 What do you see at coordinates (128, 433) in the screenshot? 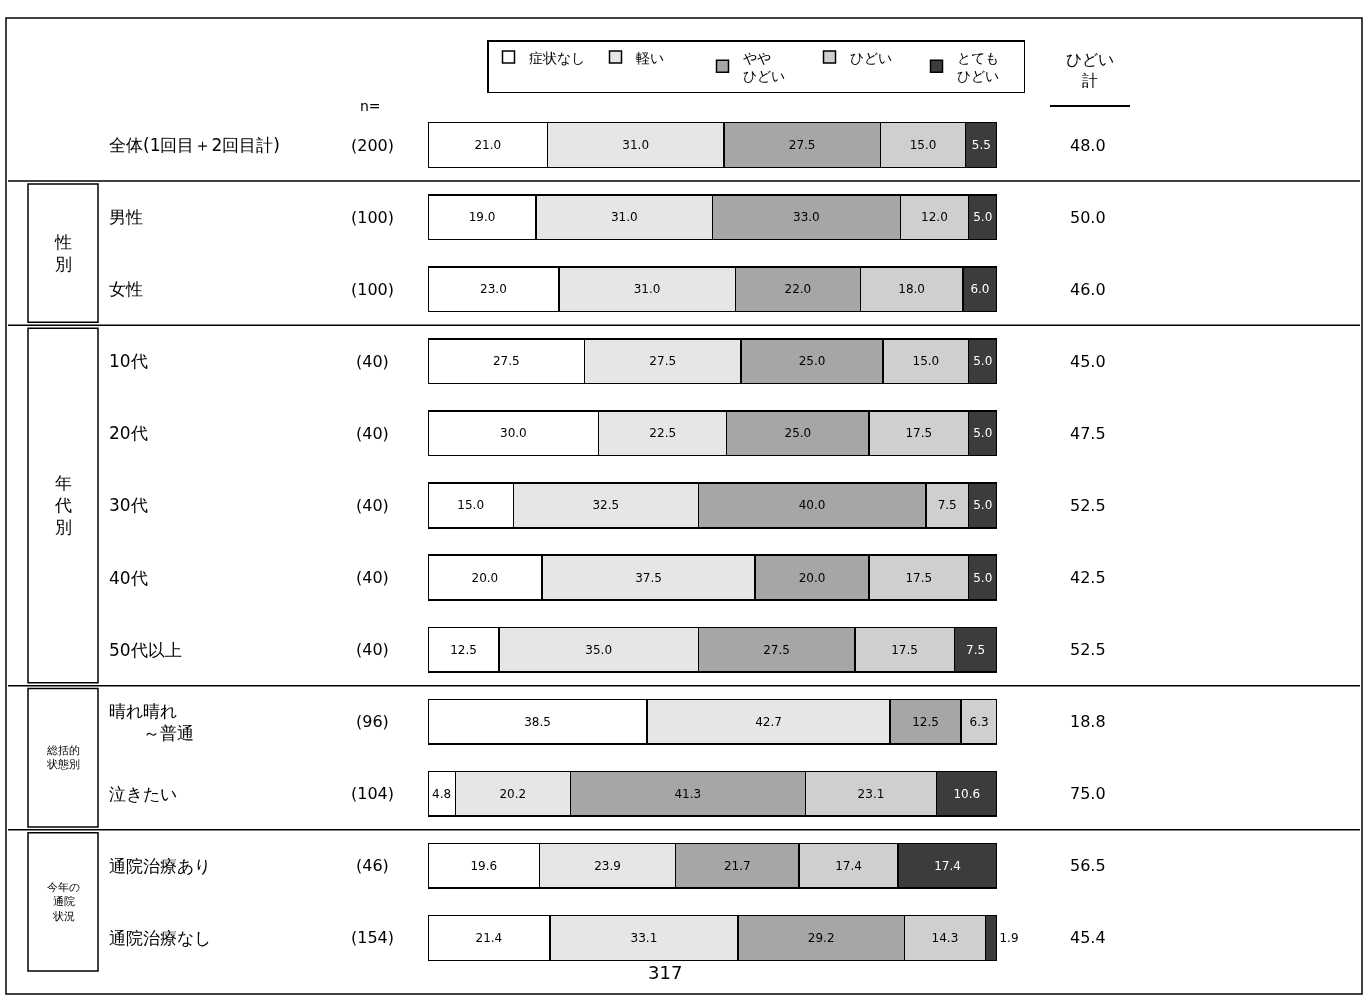
I see `y-tick-label: 20代` at bounding box center [128, 433].